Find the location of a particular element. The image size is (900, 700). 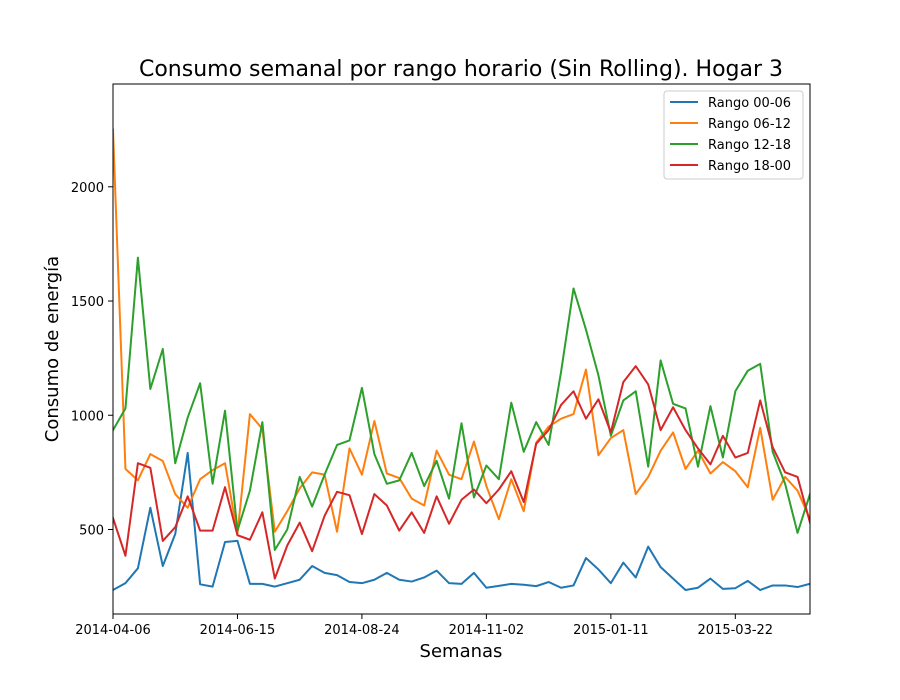

x-tick-label: 2014-06-15 is located at coordinates (238, 630).